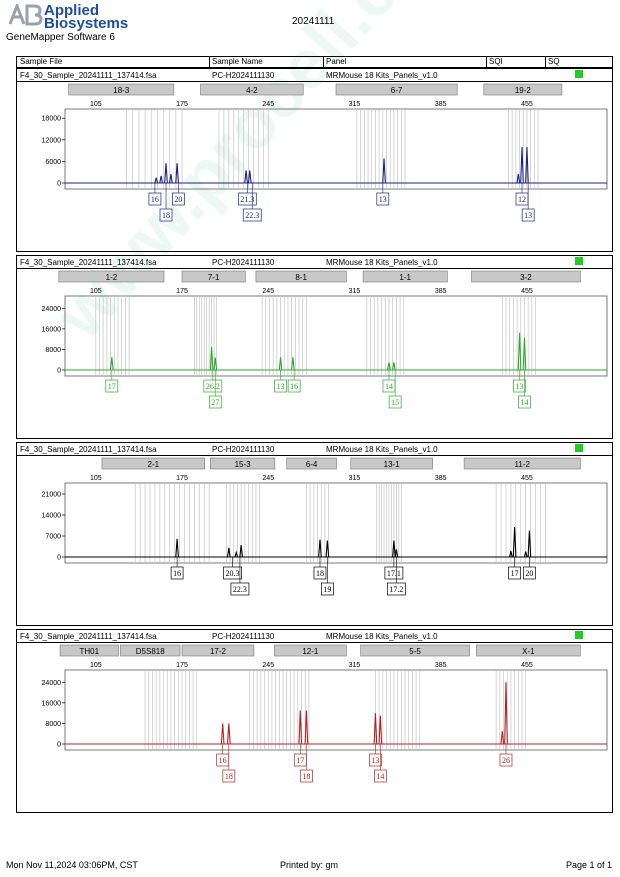 This screenshot has height=877, width=620. I want to click on allele-label: 18, so click(166, 215).